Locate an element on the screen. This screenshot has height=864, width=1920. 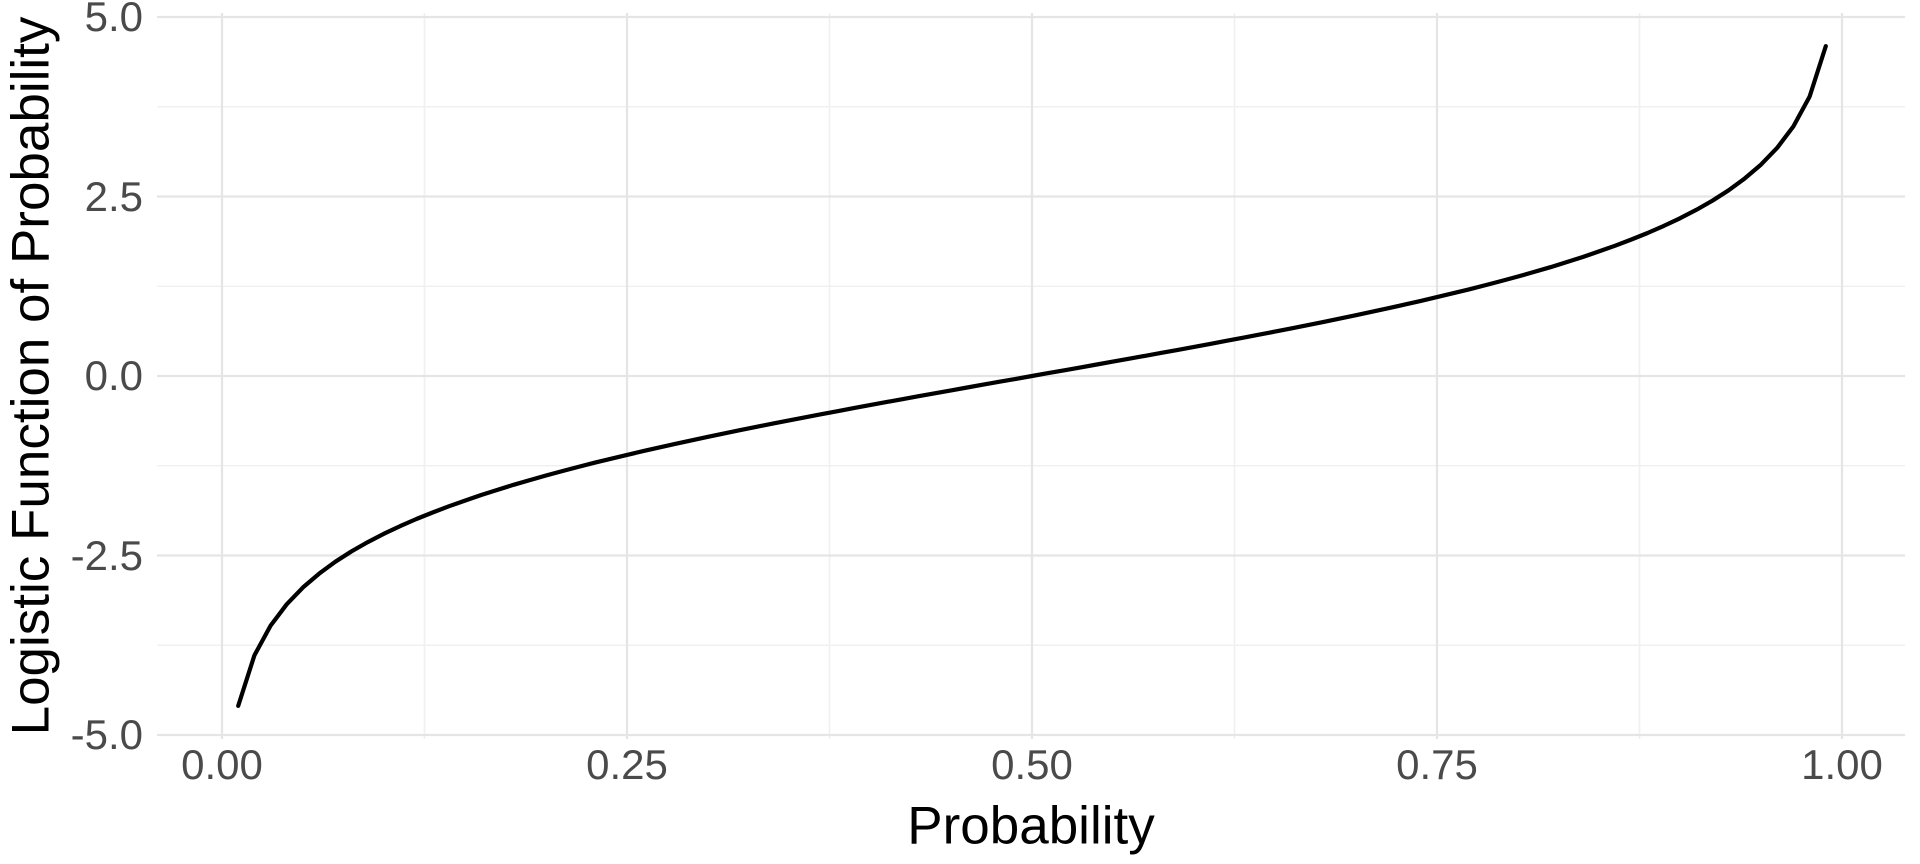
y-tick-label: 2.5 is located at coordinates (113, 196).